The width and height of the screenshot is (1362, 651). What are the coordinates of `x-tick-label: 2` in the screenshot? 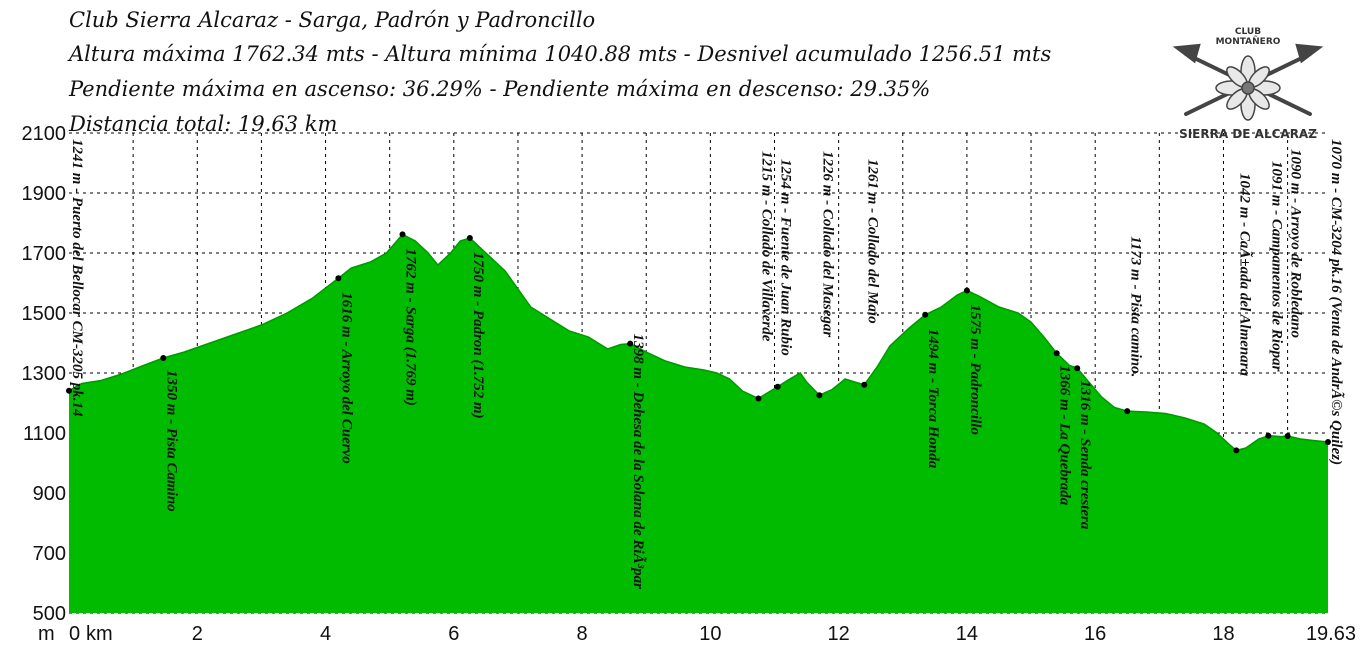 It's located at (197, 634).